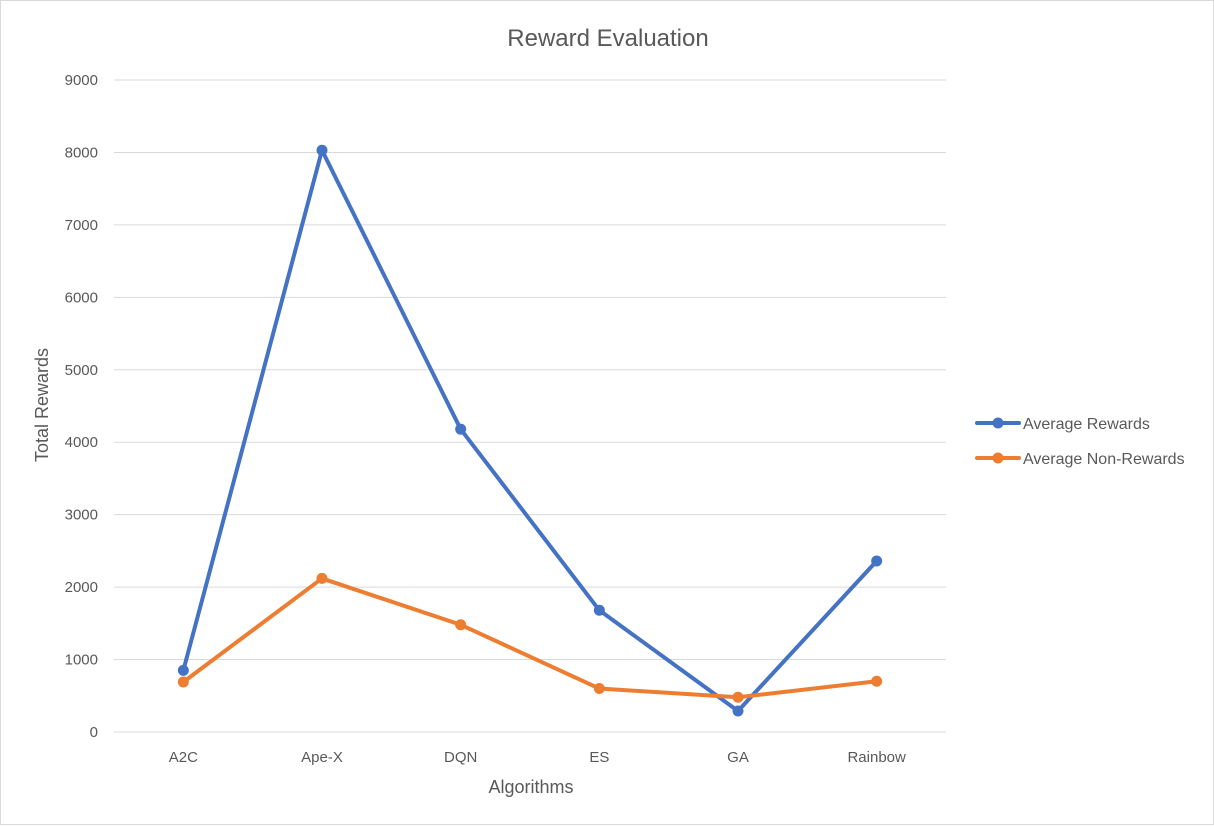  I want to click on y-axis-ticks: 0 1000 2000 3000 4000 5000 6000 7000 8000 9000, so click(81, 406).